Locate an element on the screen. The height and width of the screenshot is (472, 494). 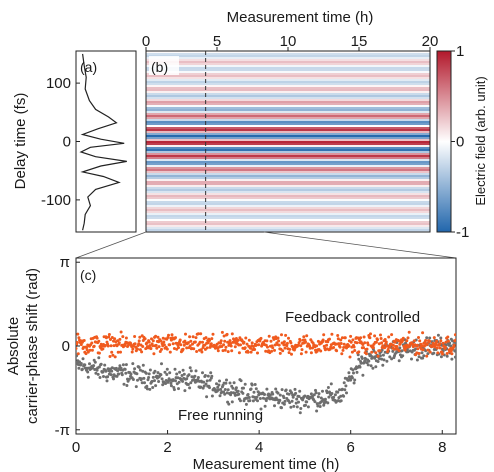
top-x-ticks: 0 5 10 15 20 is located at coordinates (290, 42).